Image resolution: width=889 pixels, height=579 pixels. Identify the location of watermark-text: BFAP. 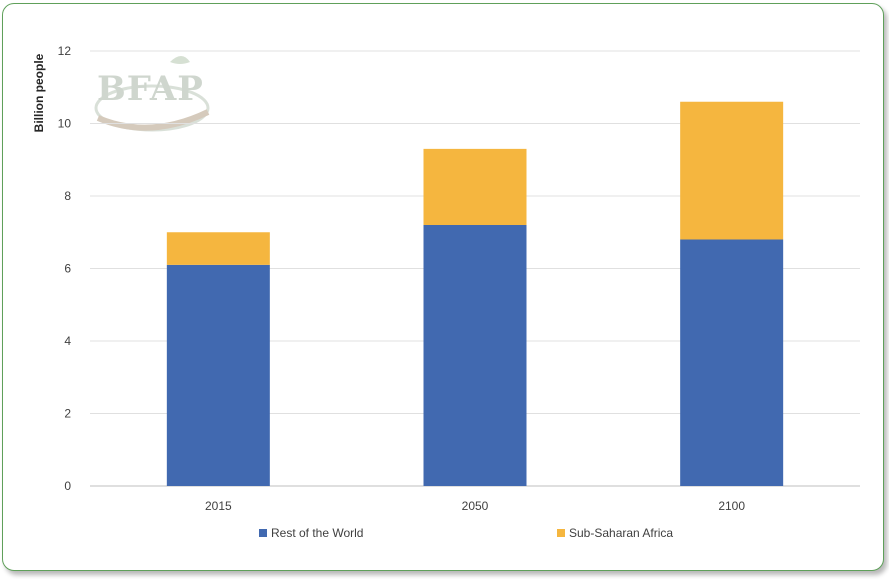
(150, 89).